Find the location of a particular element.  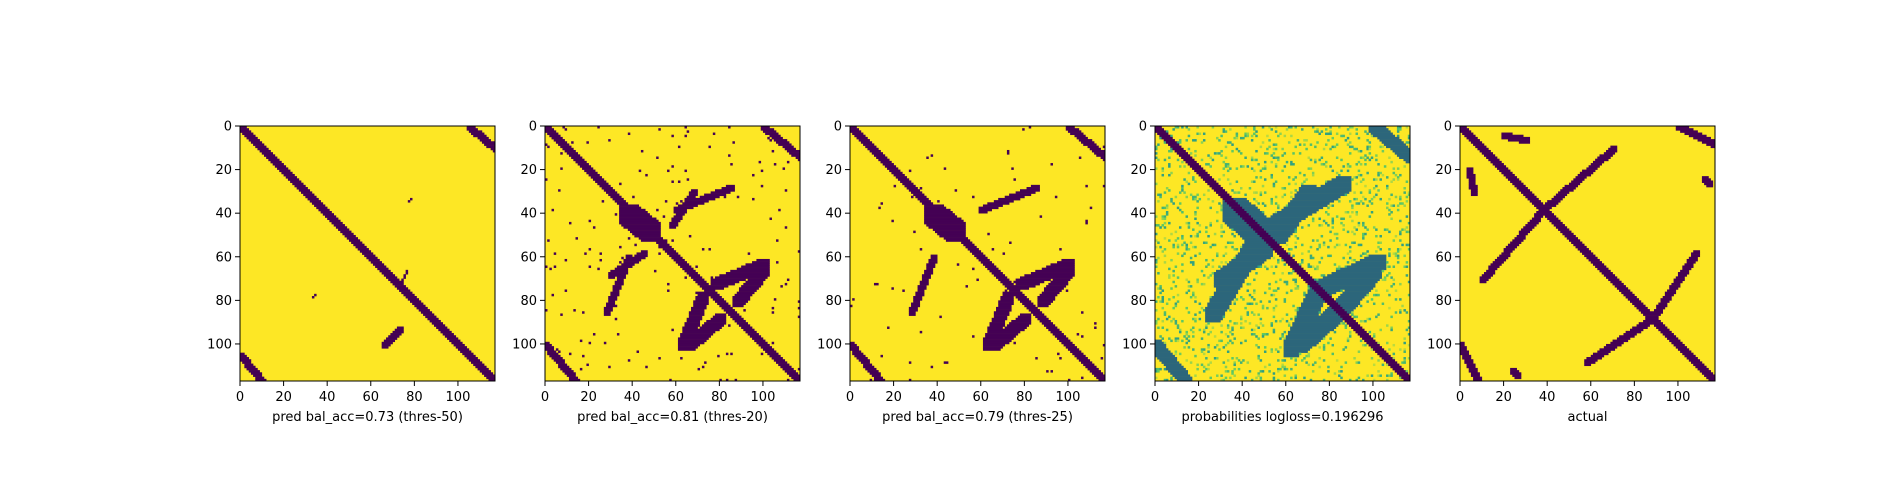

panel-4-frame is located at coordinates (1282, 253).